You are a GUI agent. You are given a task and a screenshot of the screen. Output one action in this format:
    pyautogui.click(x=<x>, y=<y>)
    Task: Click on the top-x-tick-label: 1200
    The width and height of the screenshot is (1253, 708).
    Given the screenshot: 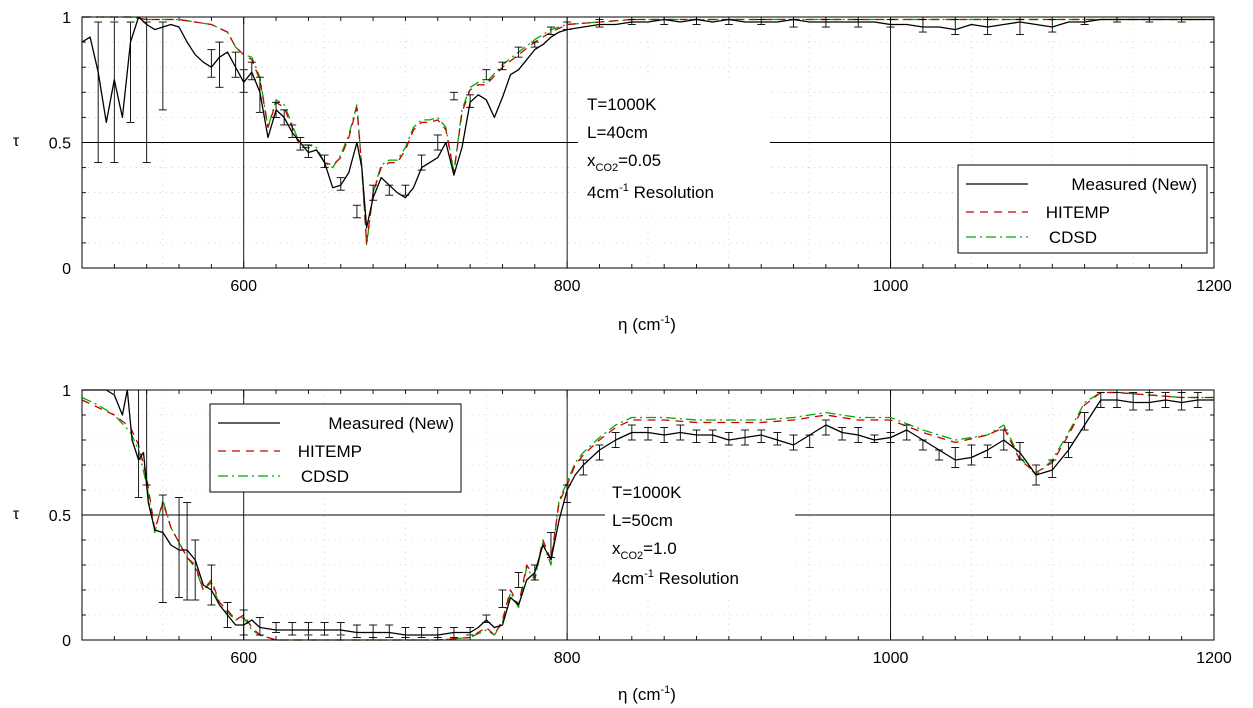 What is the action you would take?
    pyautogui.click(x=1214, y=286)
    